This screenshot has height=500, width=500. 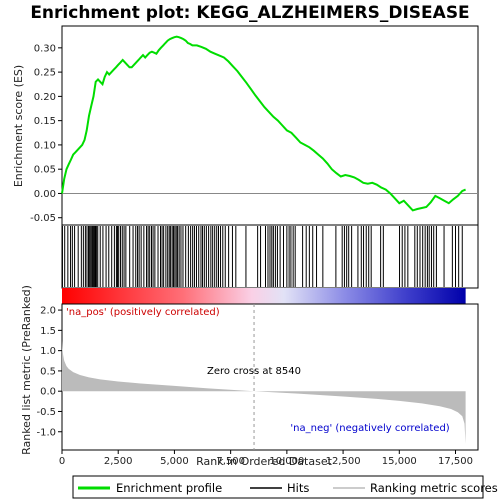 I want to click on metric-y-axis: -1.0 -0.5 0.0 0.5 1.0 1.5 2.0, so click(x=49, y=372).